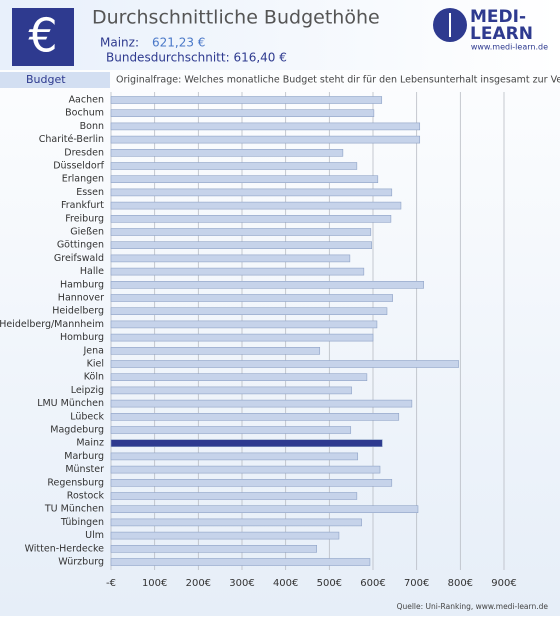  What do you see at coordinates (94, 350) in the screenshot?
I see `y-tick-label: Jena` at bounding box center [94, 350].